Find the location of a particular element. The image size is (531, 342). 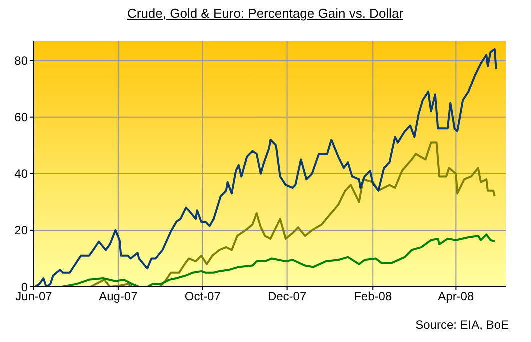

y-tick-label: 60 is located at coordinates (21, 117).